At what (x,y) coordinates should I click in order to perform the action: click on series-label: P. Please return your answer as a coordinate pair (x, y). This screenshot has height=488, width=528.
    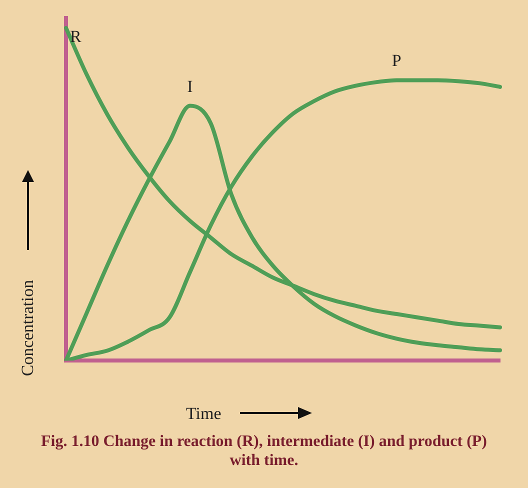
    Looking at the image, I should click on (397, 60).